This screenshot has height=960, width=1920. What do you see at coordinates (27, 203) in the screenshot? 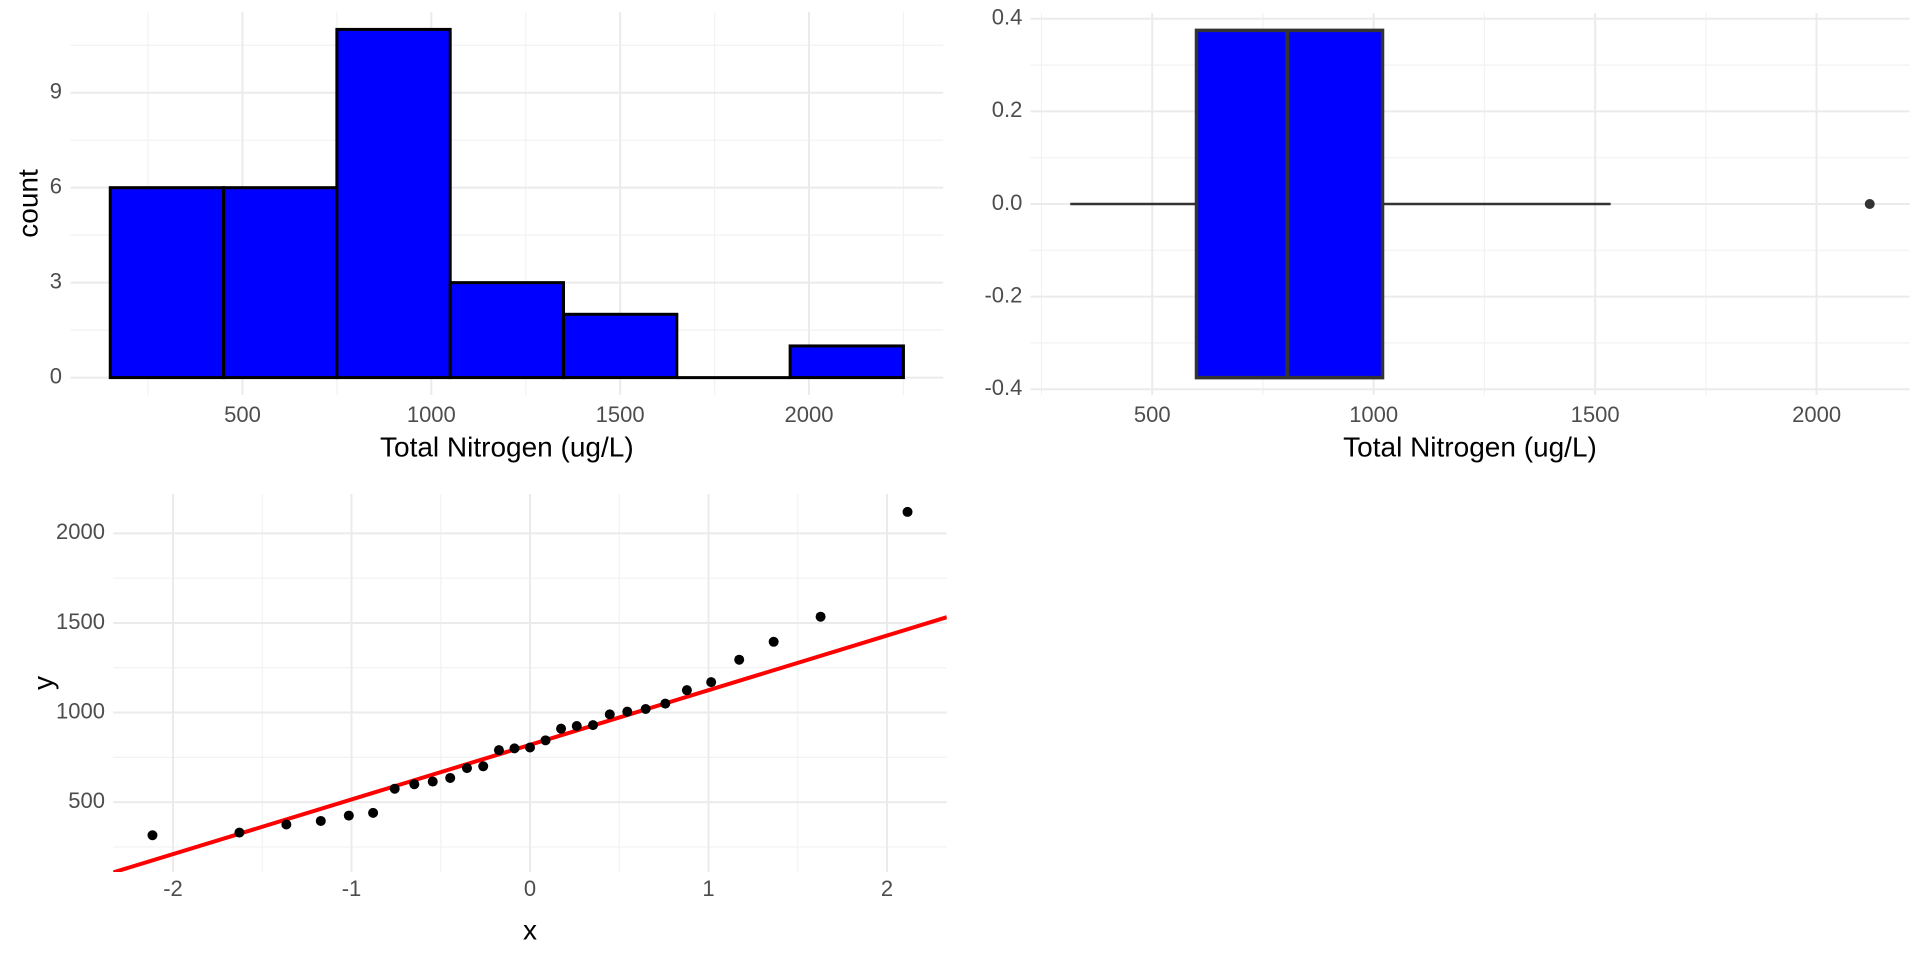
I see `y-axis-title: count` at bounding box center [27, 203].